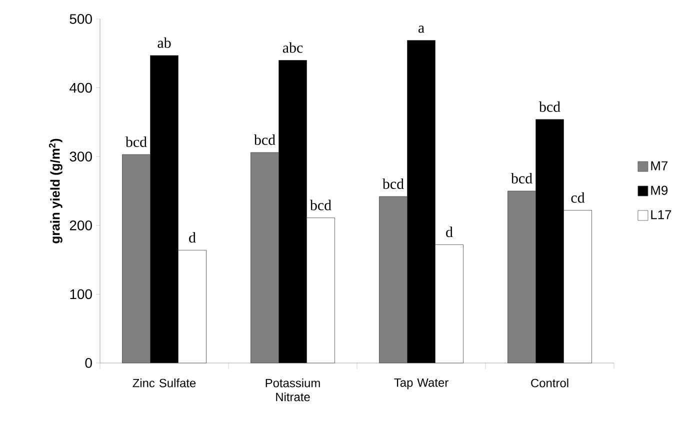  What do you see at coordinates (164, 383) in the screenshot?
I see `x-tick-label: Zinc Sulfate` at bounding box center [164, 383].